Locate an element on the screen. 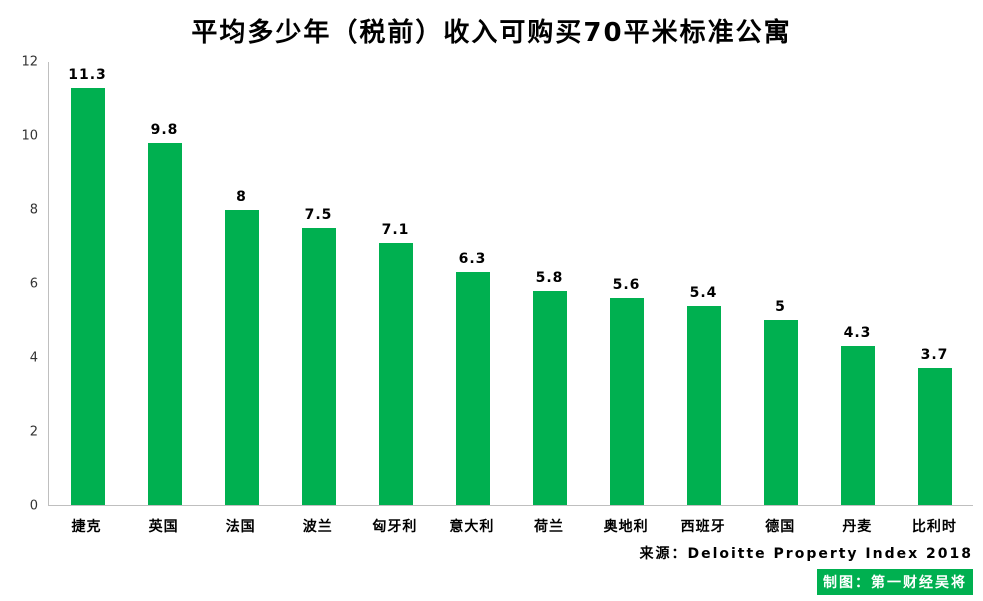 The height and width of the screenshot is (601, 983). x-axis-label: 荷兰 is located at coordinates (549, 527).